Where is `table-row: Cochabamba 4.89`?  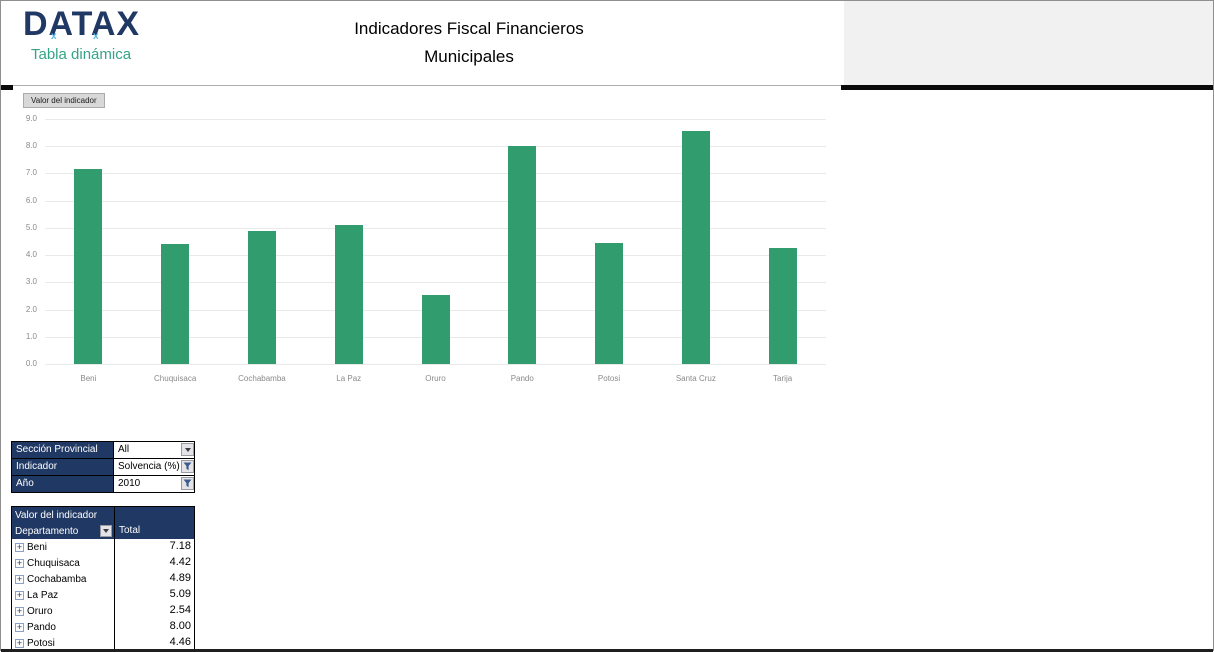 table-row: Cochabamba 4.89 is located at coordinates (103, 579).